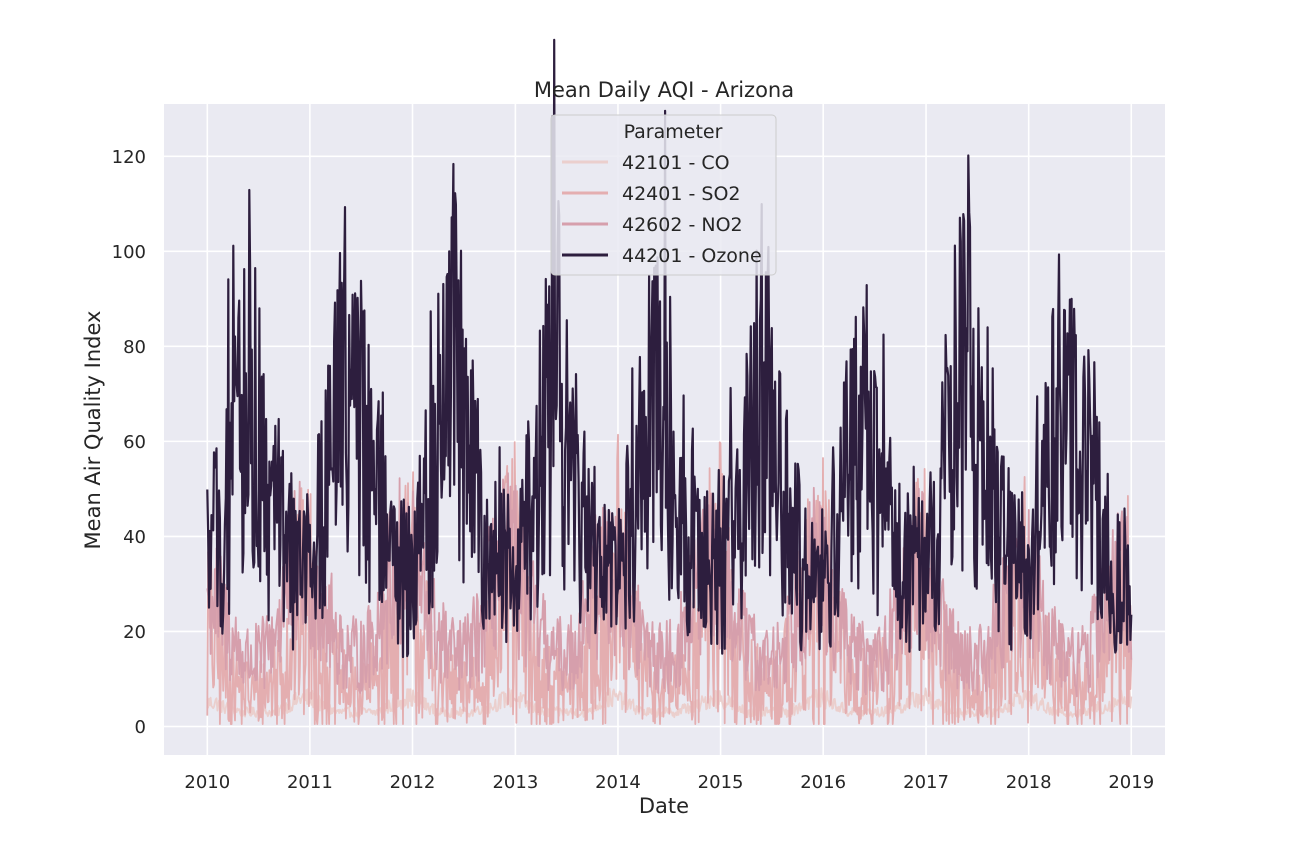  I want to click on legend-box, so click(663, 195).